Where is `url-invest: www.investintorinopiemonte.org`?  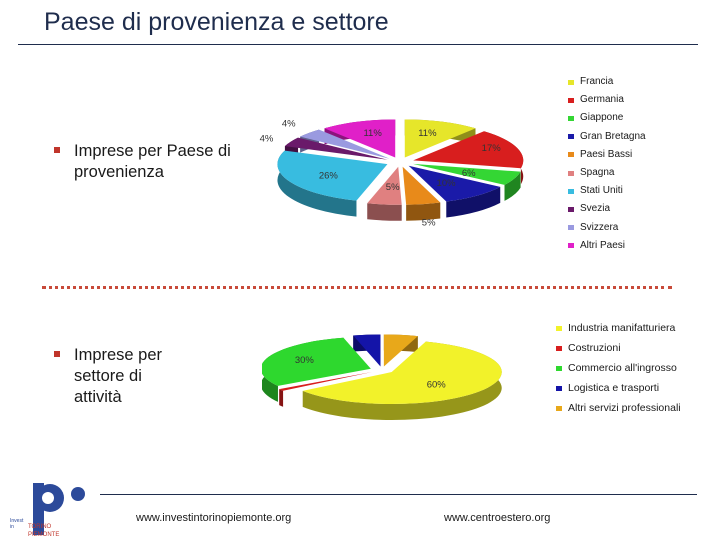
url-invest: www.investintorinopiemonte.org is located at coordinates (214, 518).